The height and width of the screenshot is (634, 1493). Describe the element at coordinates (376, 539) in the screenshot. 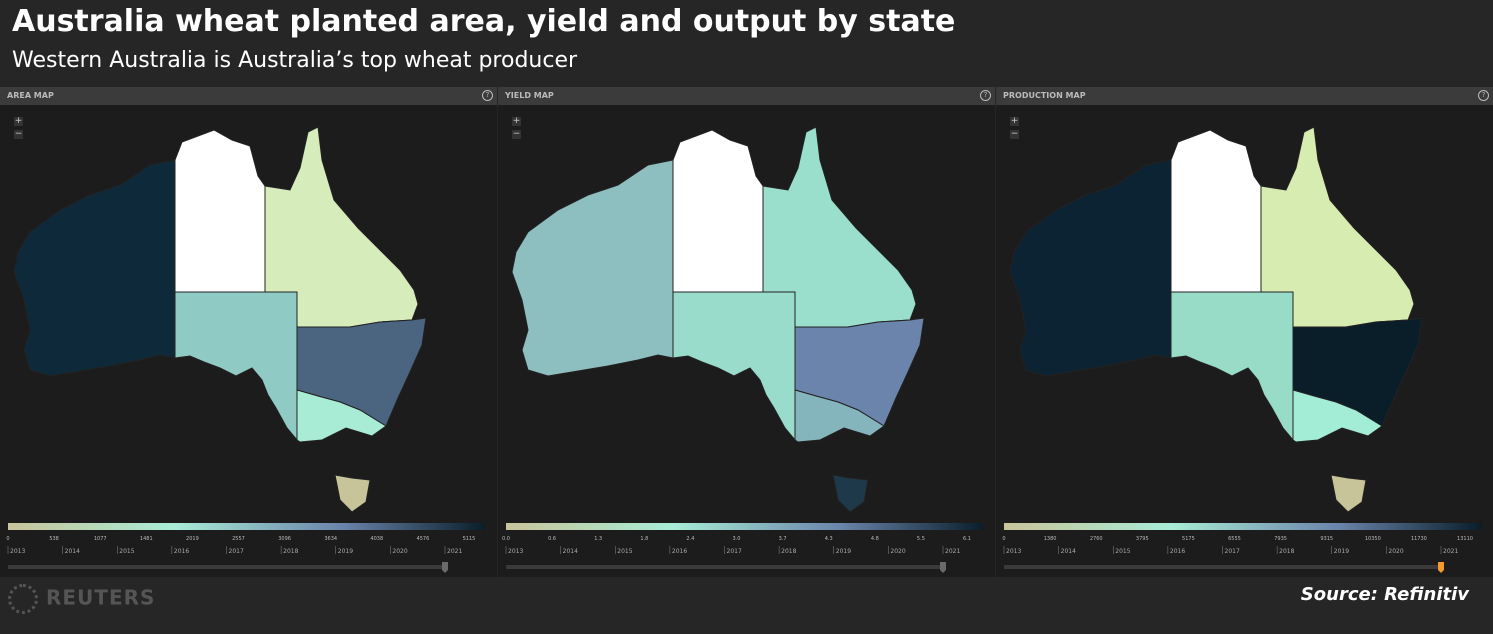

I see `legend-label: 4038` at that location.